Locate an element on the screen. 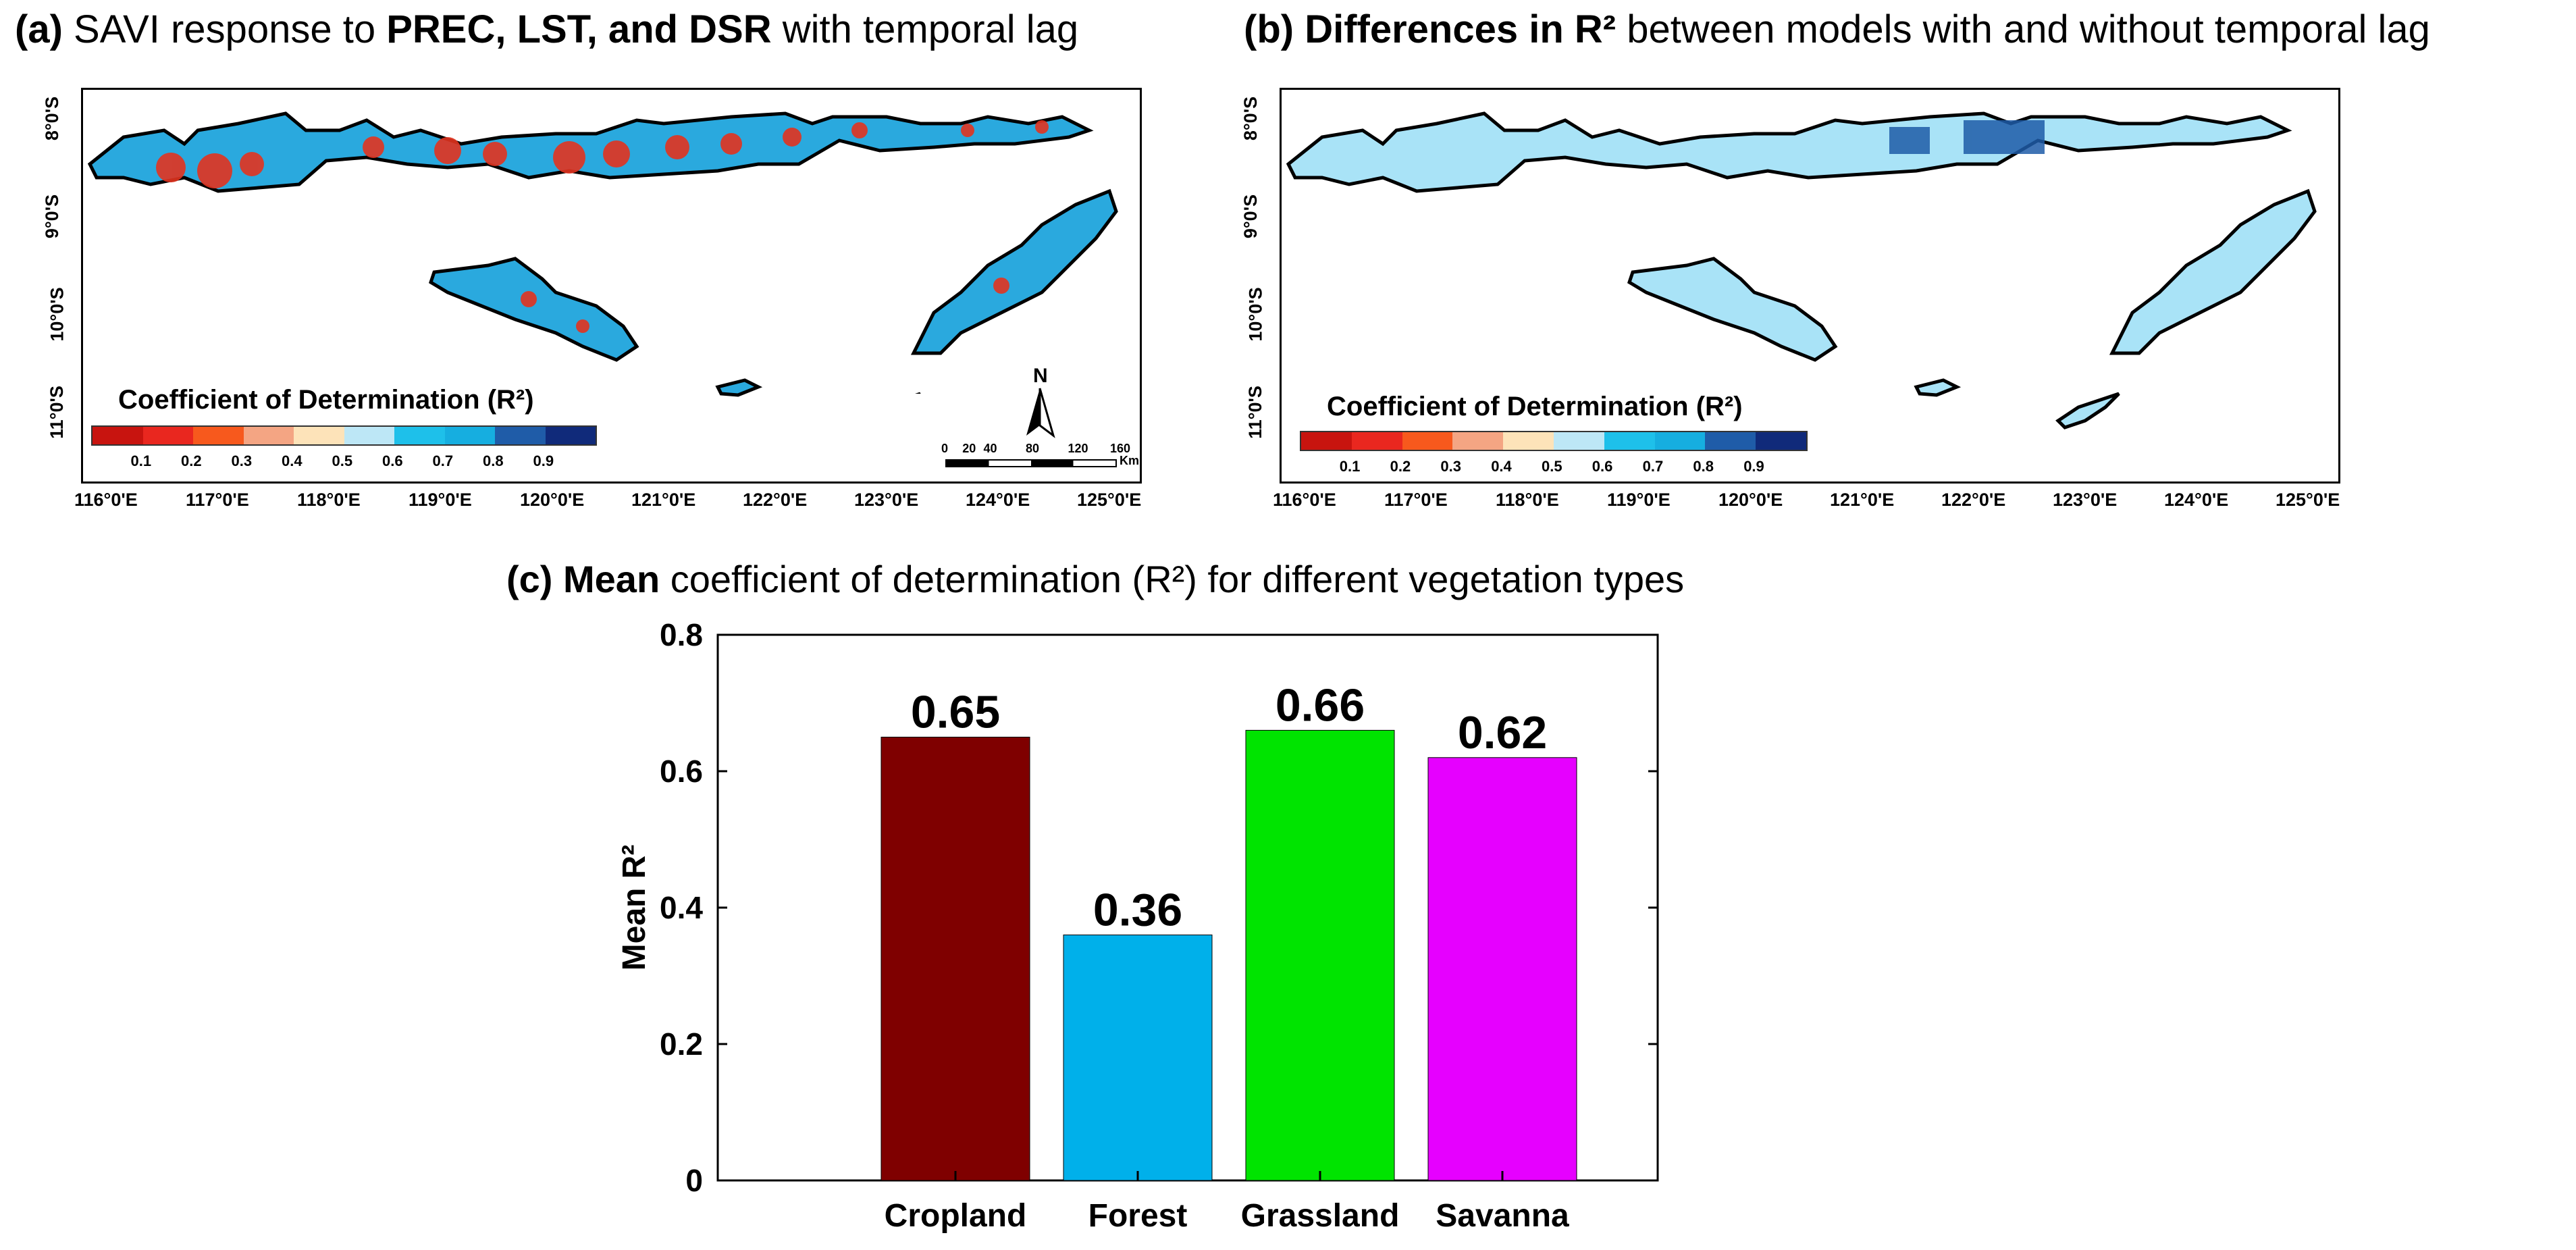 This screenshot has height=1250, width=2576. colorbar-tick-label: 0.5 is located at coordinates (1552, 466).